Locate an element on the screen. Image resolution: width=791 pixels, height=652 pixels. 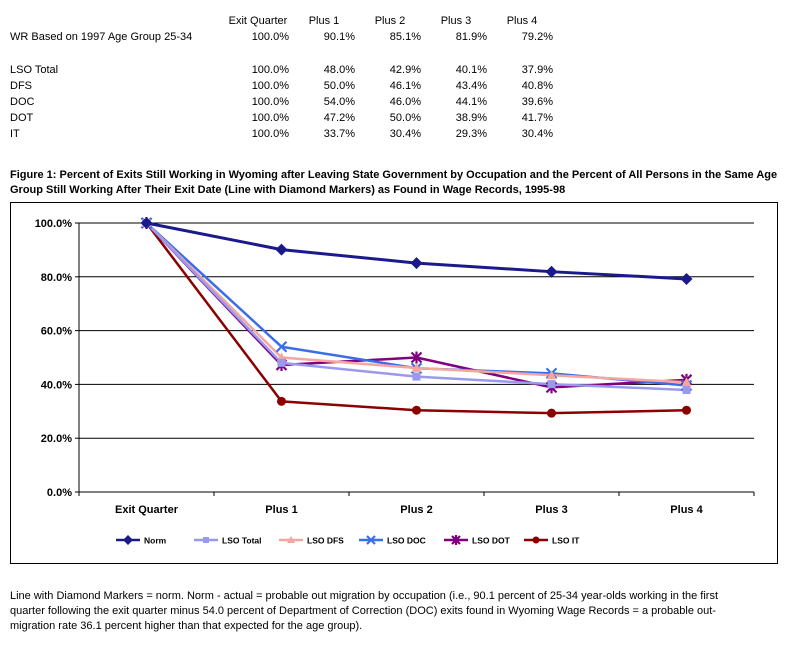
table-cell: 79.2% is located at coordinates (537, 37).